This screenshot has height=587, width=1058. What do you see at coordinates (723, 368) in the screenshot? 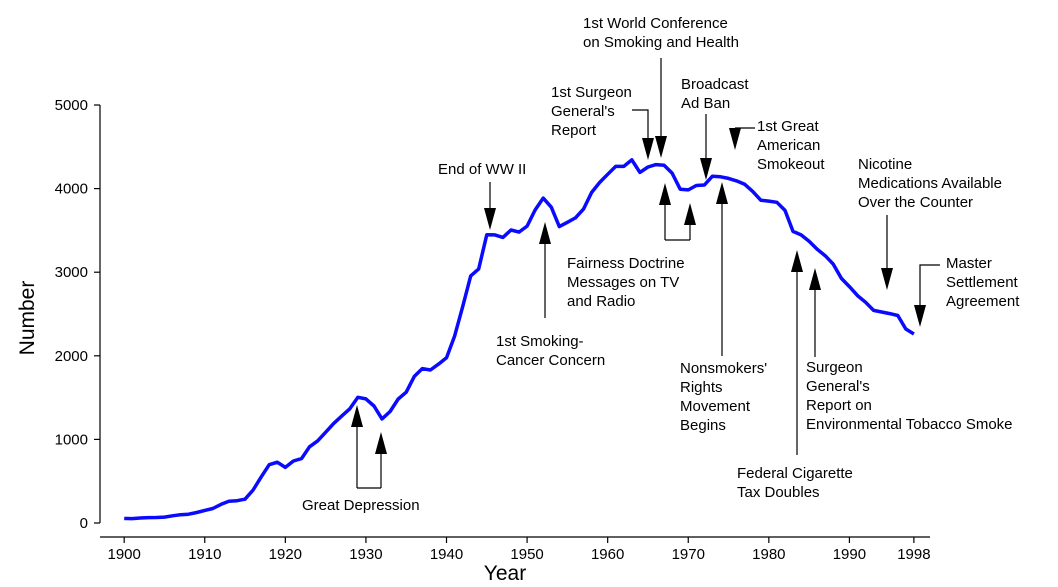
I see `annotation-text: Nonsmokers'` at bounding box center [723, 368].